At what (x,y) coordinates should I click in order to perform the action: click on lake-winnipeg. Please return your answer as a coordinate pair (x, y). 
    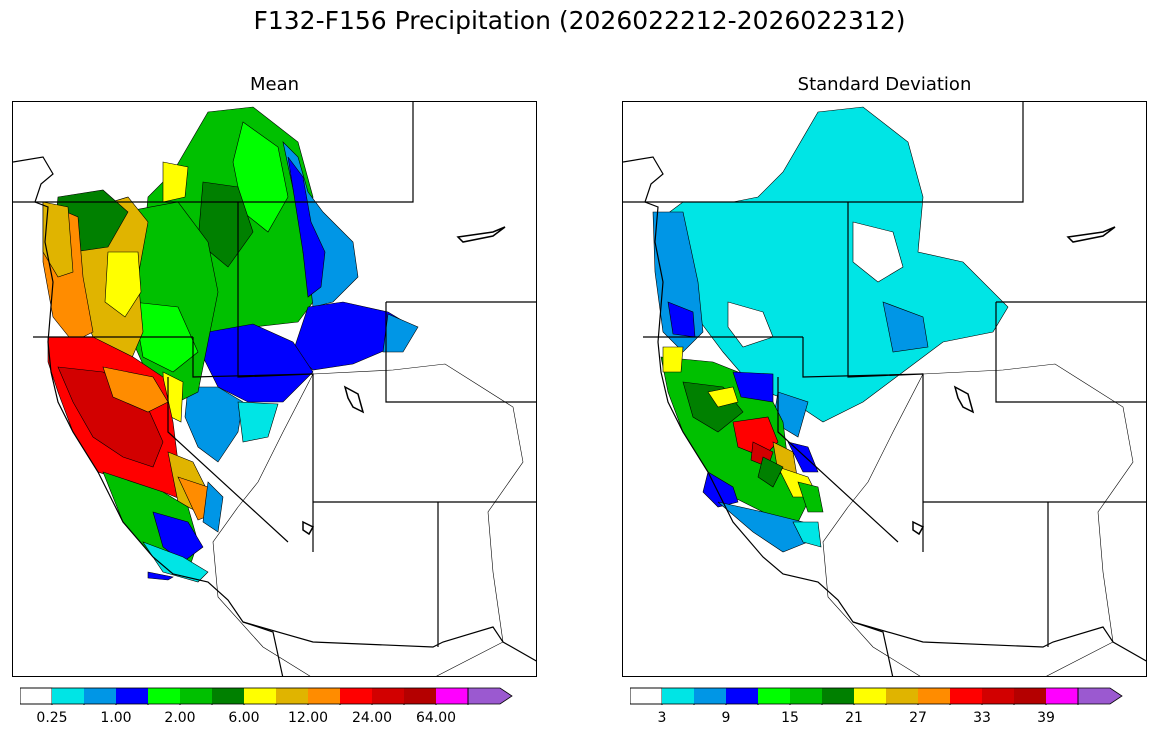
    Looking at the image, I should click on (481, 234).